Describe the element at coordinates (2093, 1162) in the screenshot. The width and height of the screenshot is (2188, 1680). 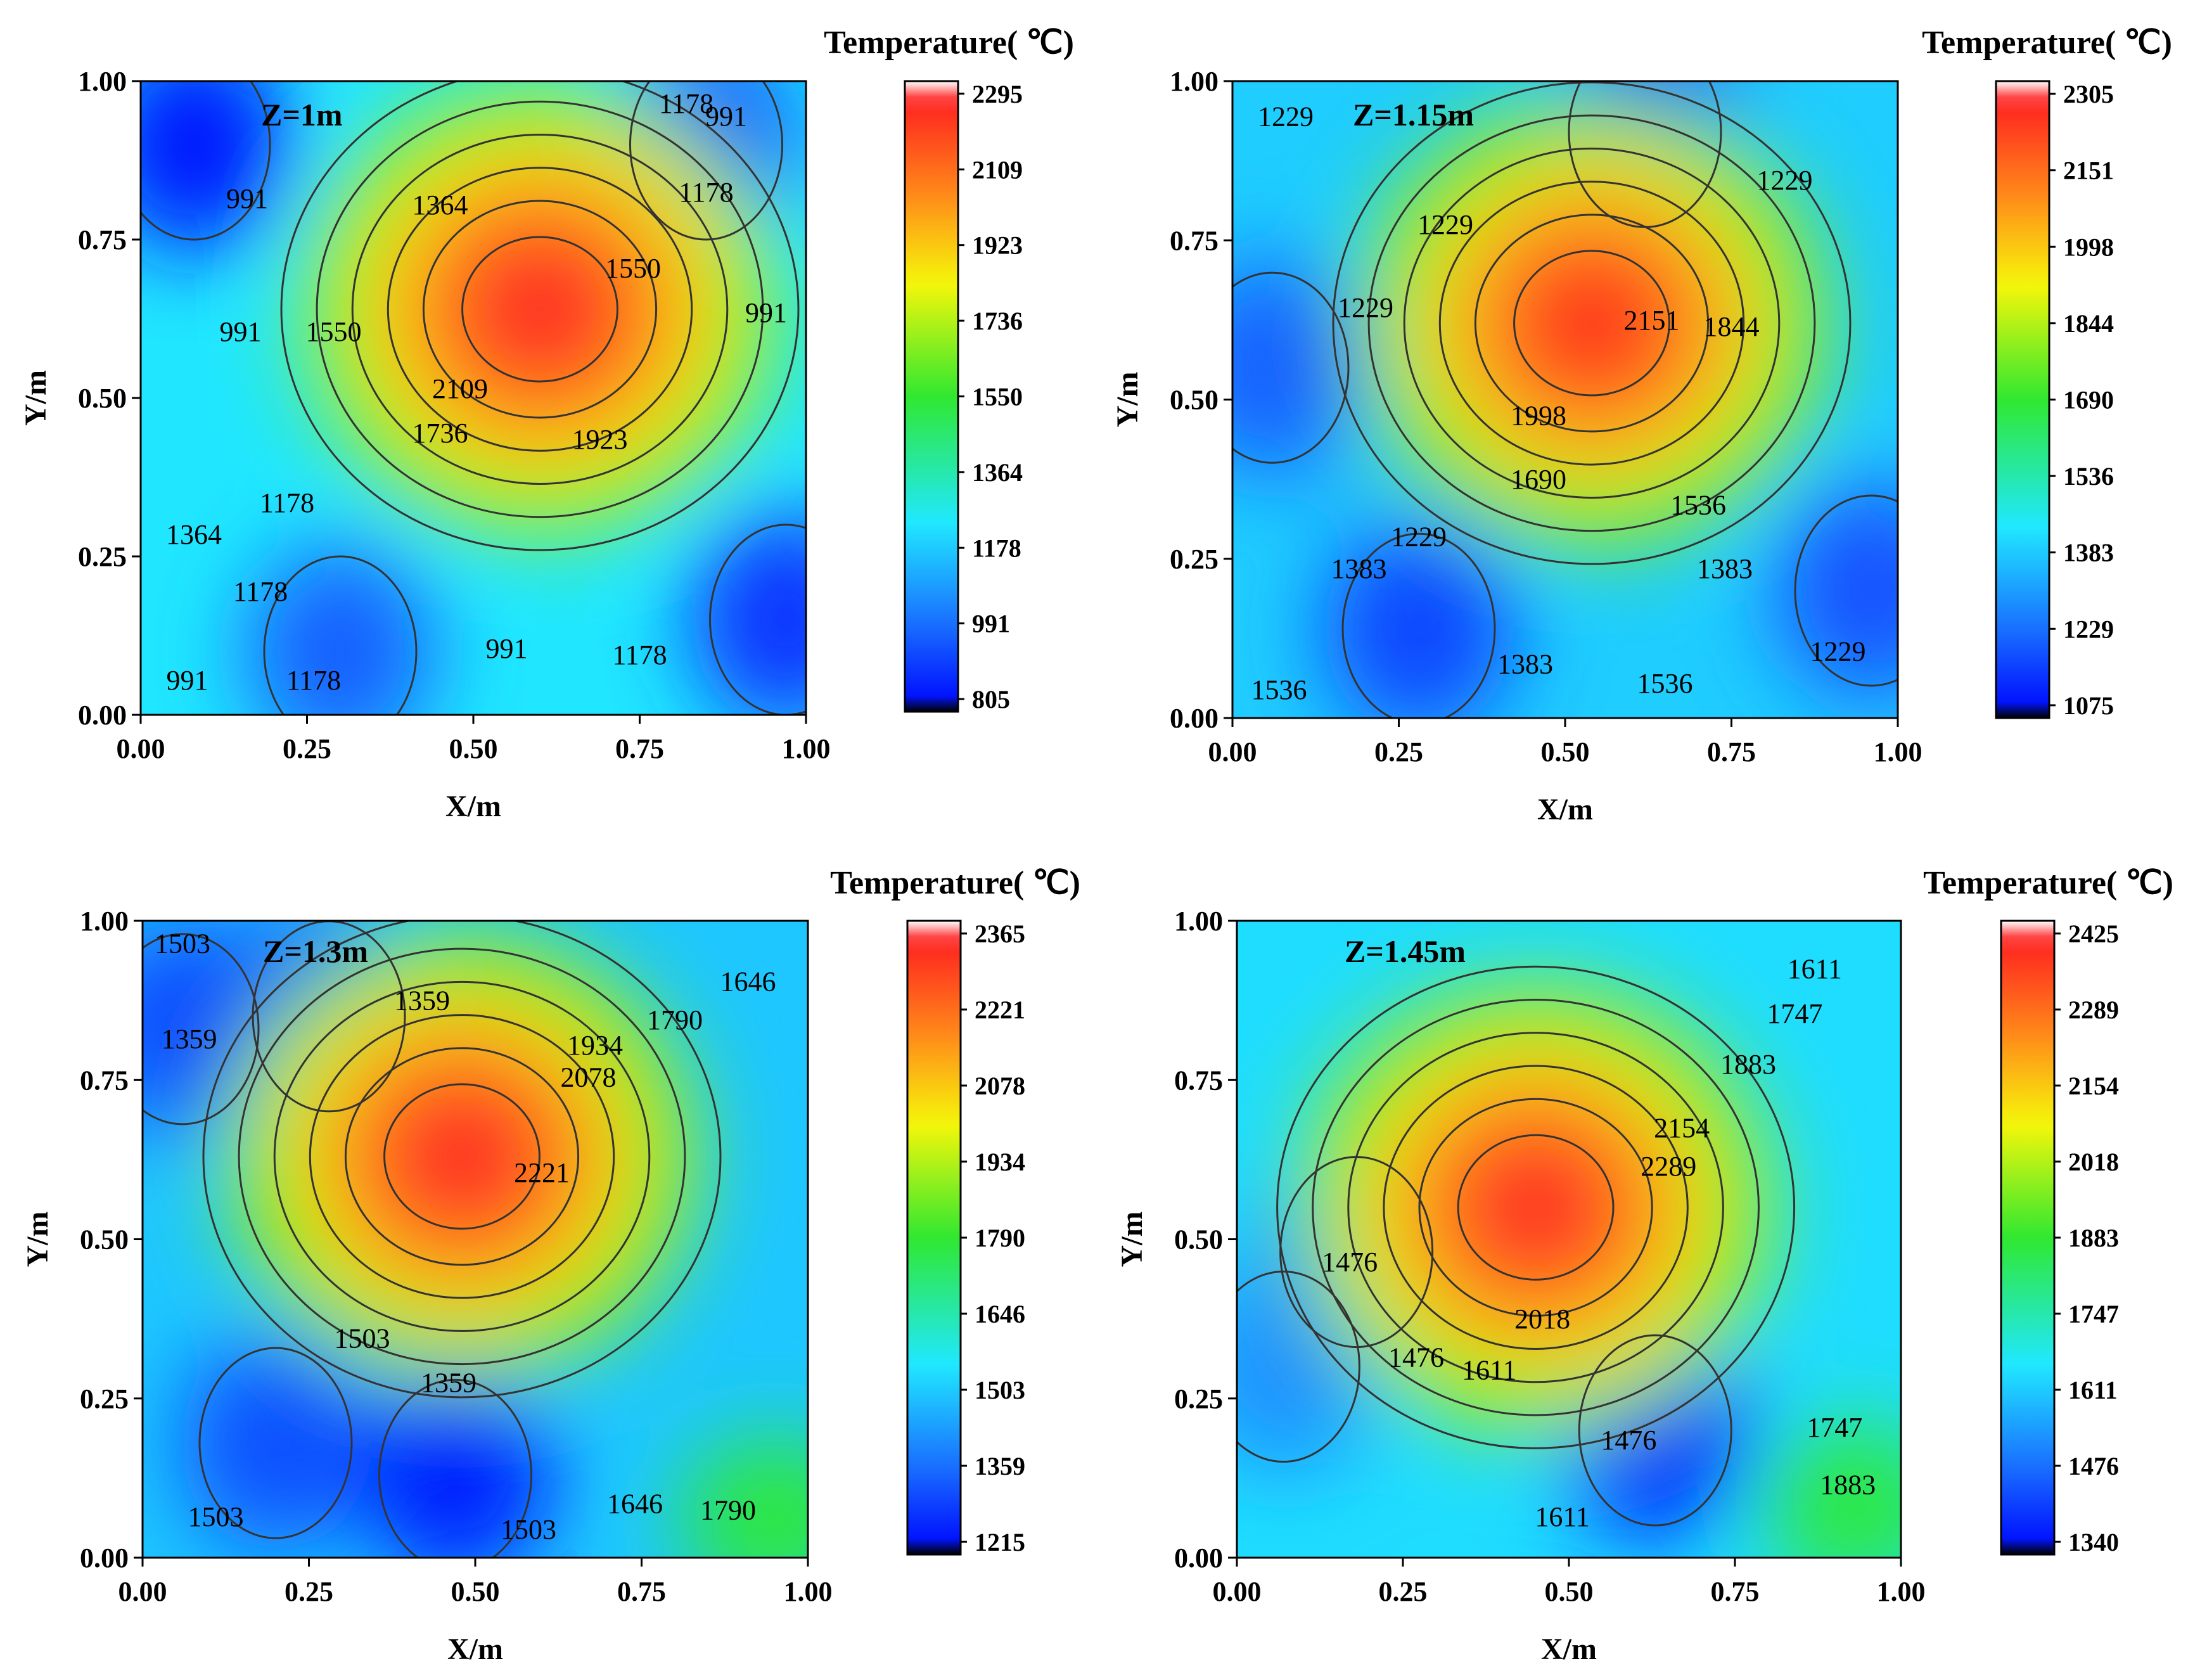
I see `colorbar-tick-label: 2018` at that location.